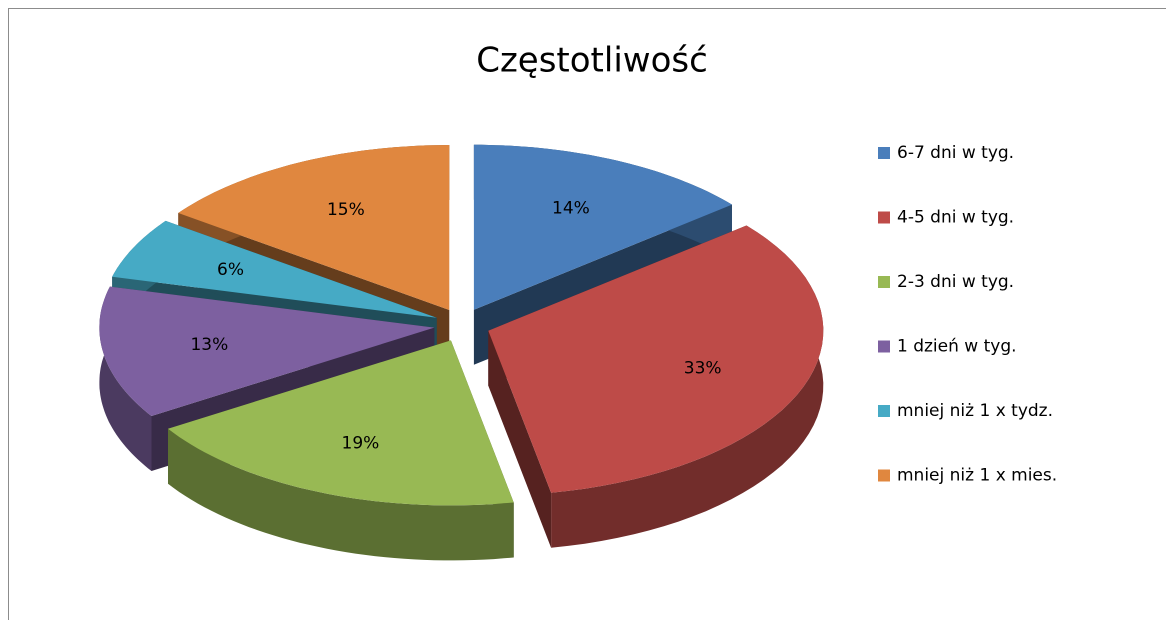  I want to click on data-label: 19%, so click(361, 443).